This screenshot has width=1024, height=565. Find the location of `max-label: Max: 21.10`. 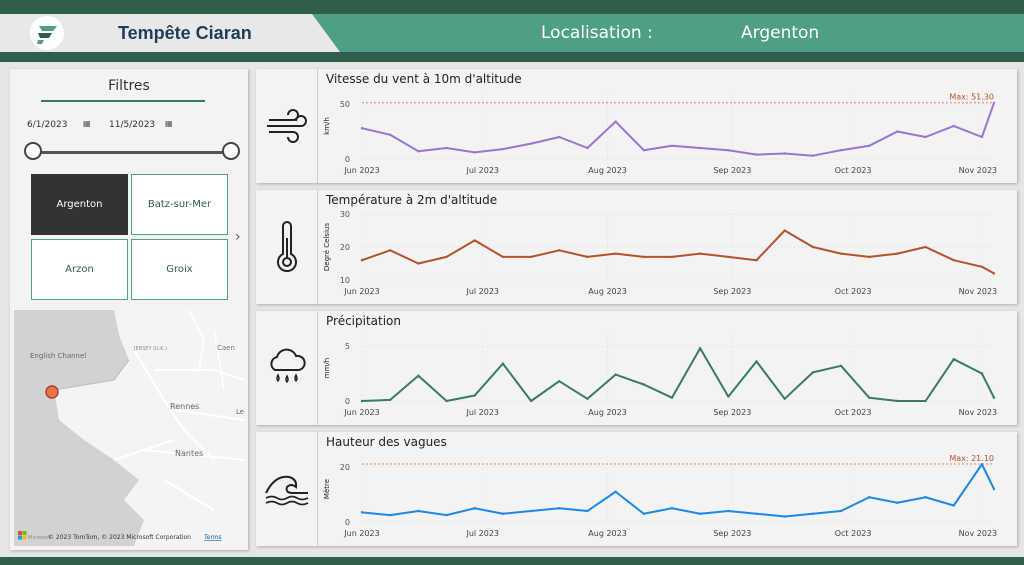

max-label: Max: 21.10 is located at coordinates (971, 458).